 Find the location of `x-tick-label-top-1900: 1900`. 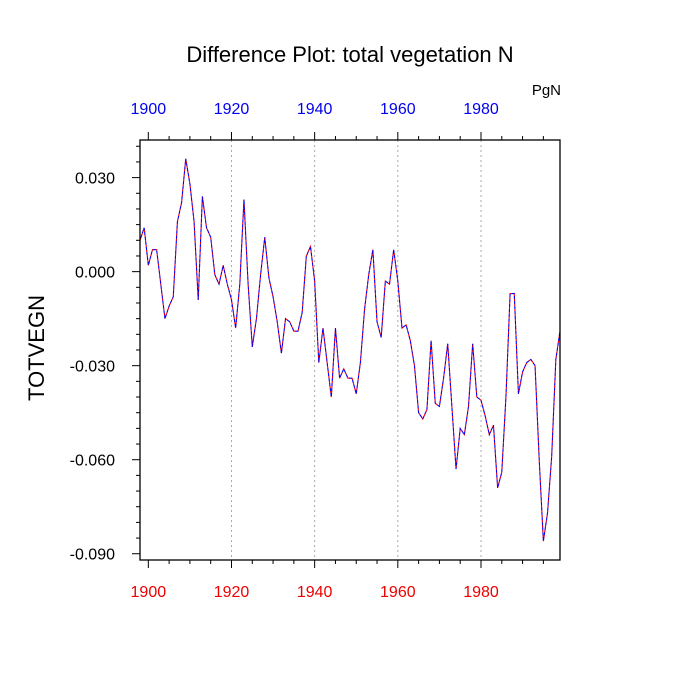

x-tick-label-top-1900: 1900 is located at coordinates (149, 109).